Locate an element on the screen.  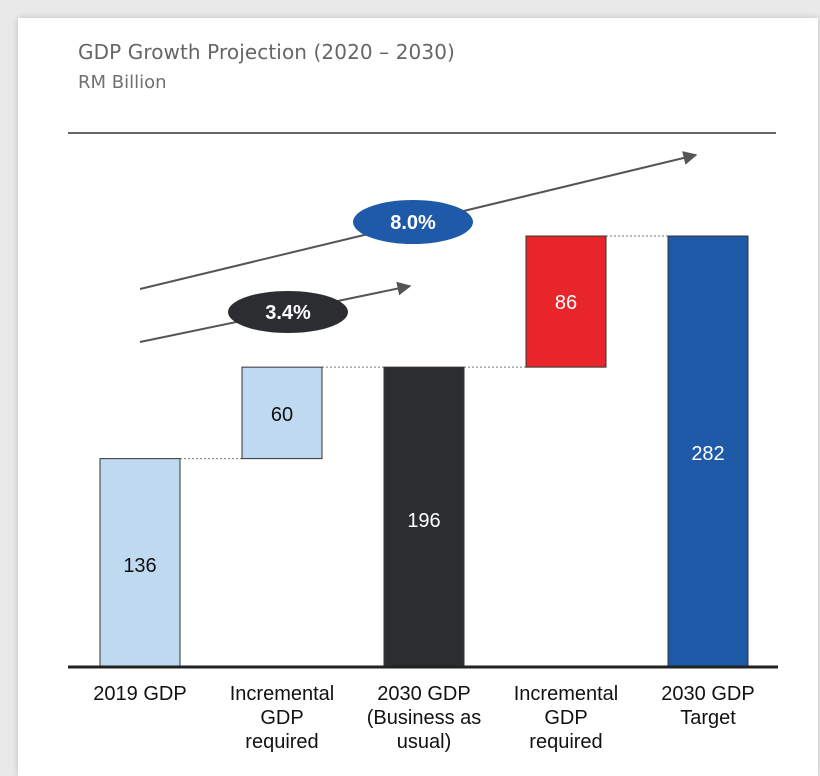
category-label: 2030 GDP Target is located at coordinates (708, 706).